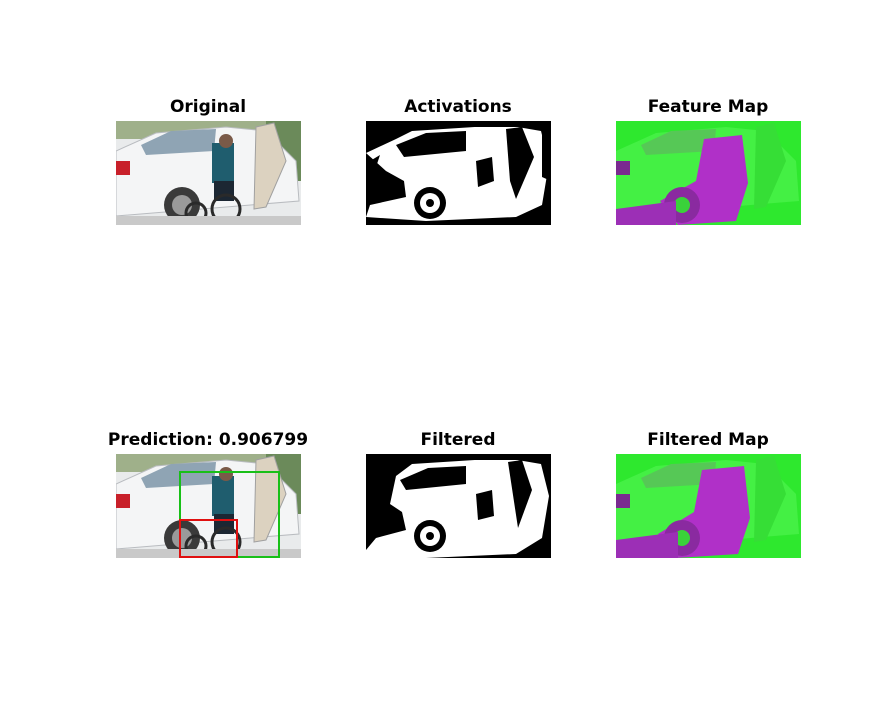 The image size is (891, 703). What do you see at coordinates (708, 440) in the screenshot?
I see `panel-title-filtered-map: Filtered Map` at bounding box center [708, 440].